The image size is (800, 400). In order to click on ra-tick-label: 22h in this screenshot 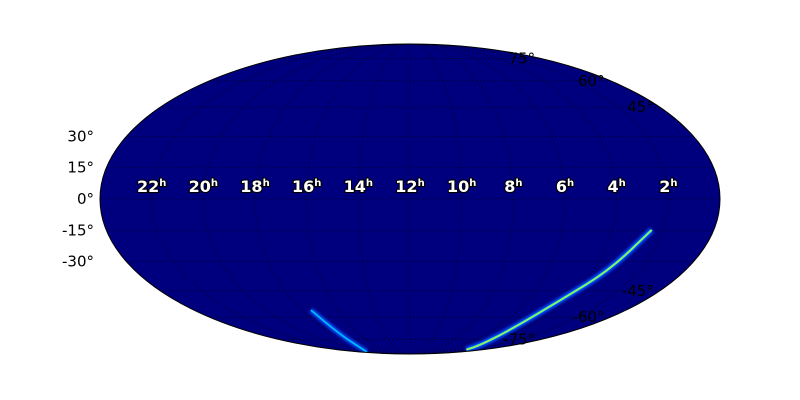, I will do `click(151, 186)`.